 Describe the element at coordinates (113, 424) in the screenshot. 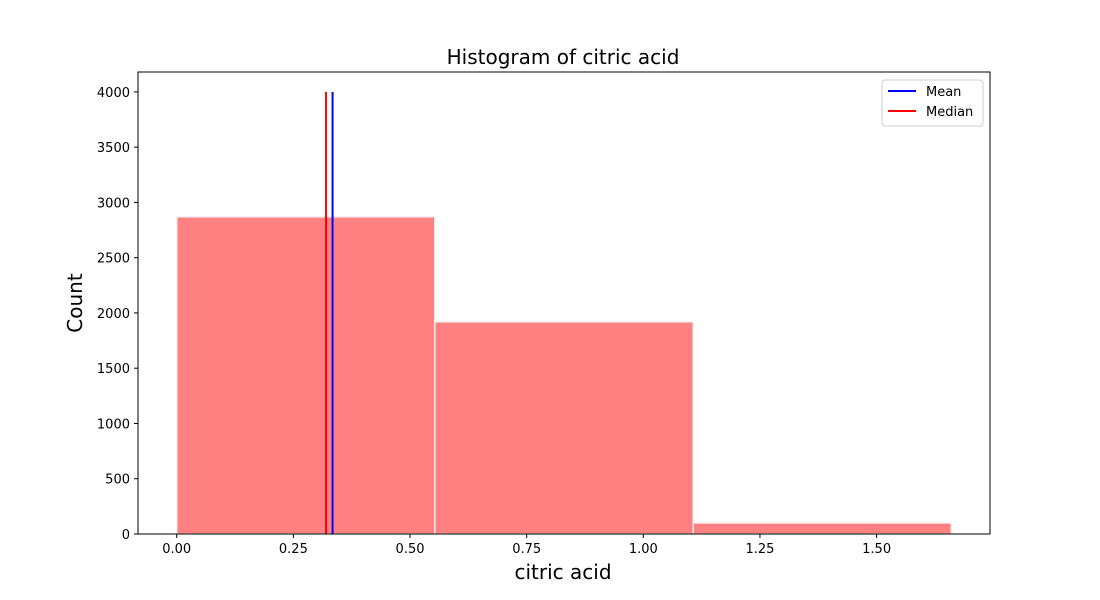

I see `y-tick-label: 1000` at that location.